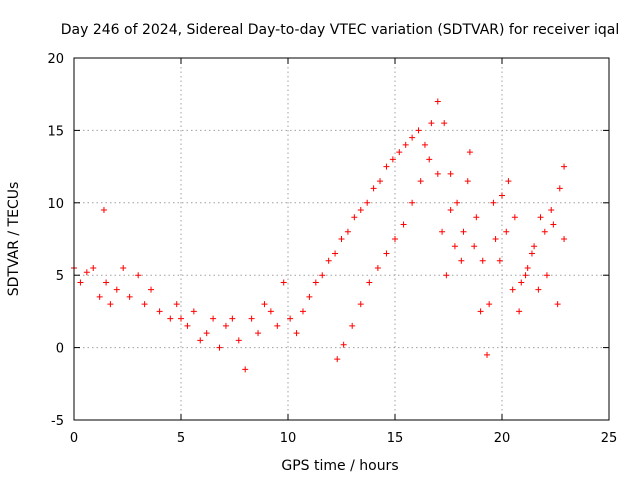  Describe the element at coordinates (609, 438) in the screenshot. I see `x-tick-label: 25` at that location.